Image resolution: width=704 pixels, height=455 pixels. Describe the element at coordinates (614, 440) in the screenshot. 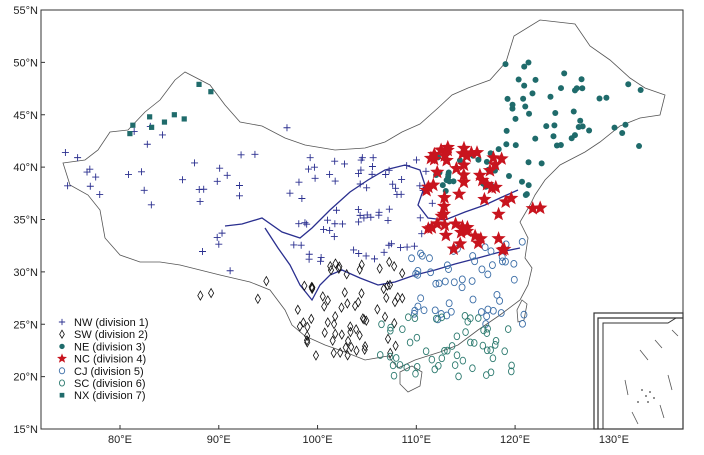

I see `x-tick-label: 130°E` at that location.